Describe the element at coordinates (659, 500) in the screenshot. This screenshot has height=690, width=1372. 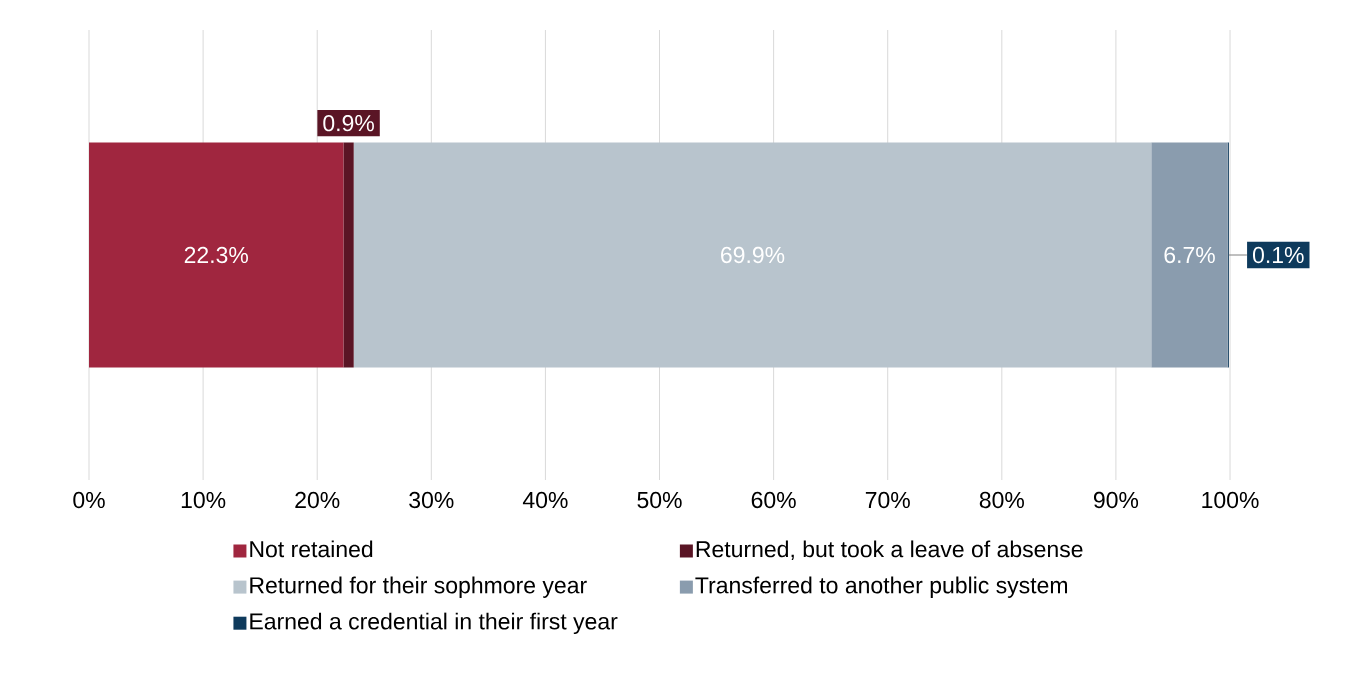
I see `x-tick-label: 50%` at that location.